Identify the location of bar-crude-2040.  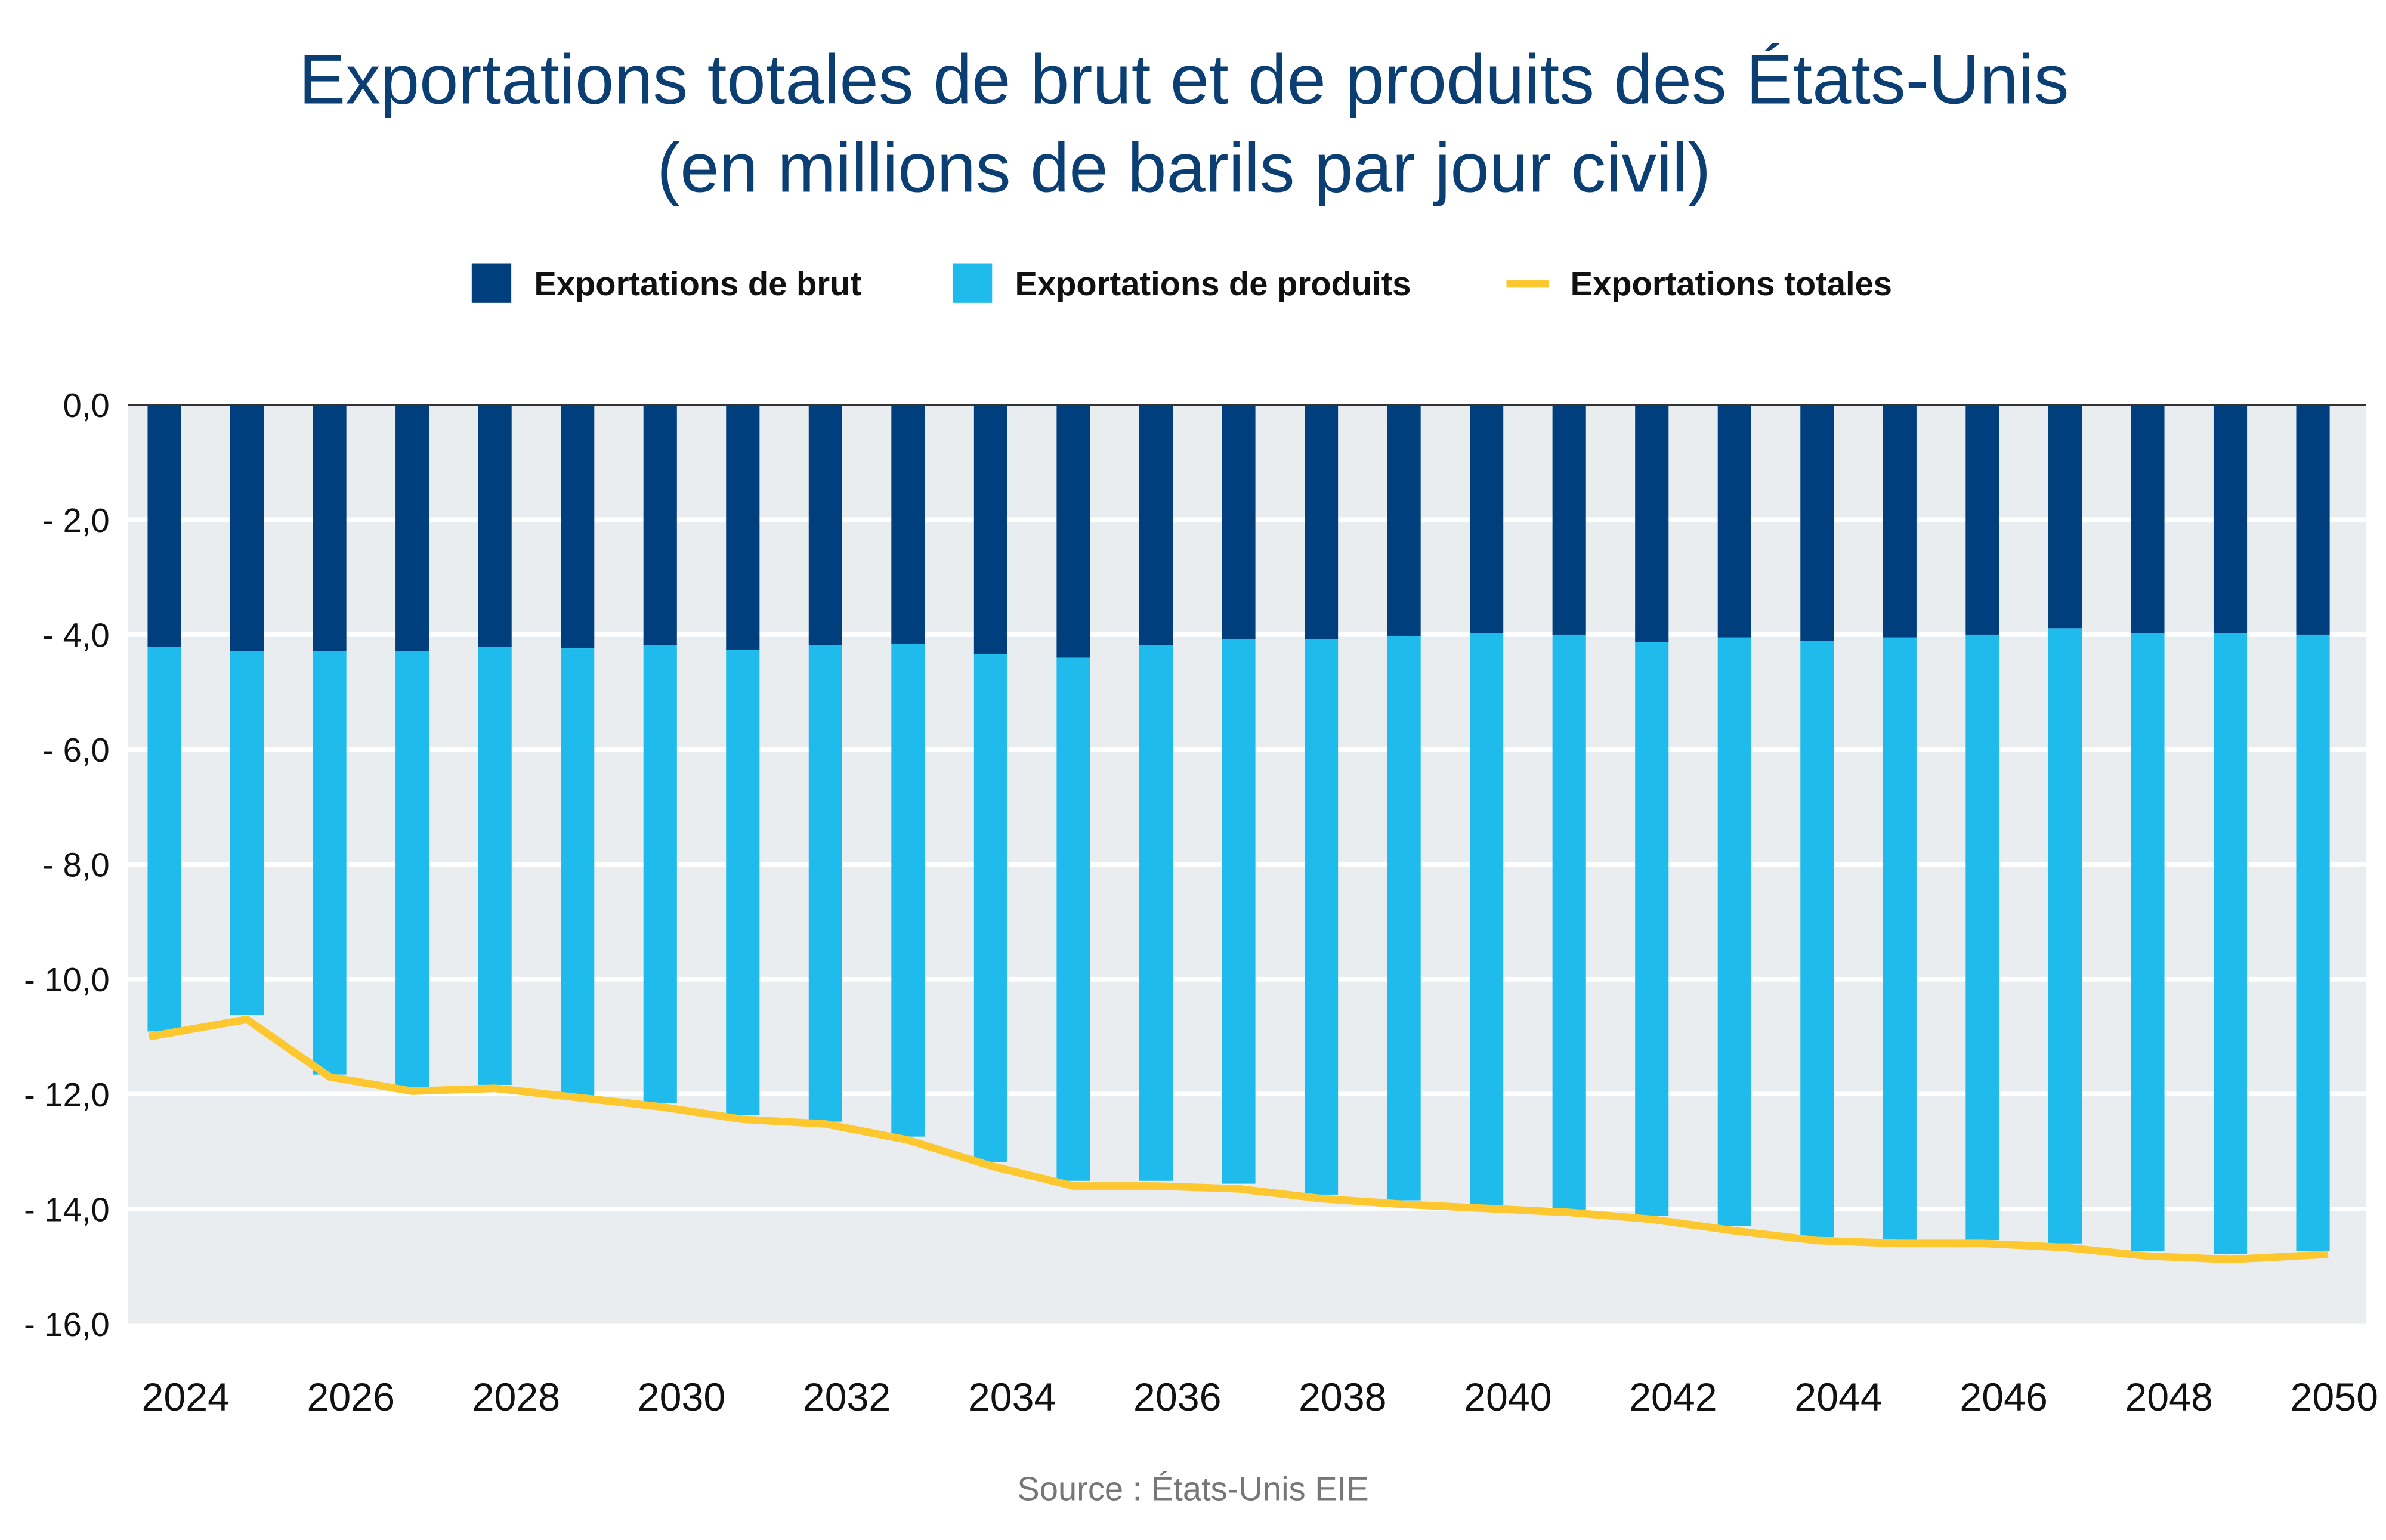
(1487, 518).